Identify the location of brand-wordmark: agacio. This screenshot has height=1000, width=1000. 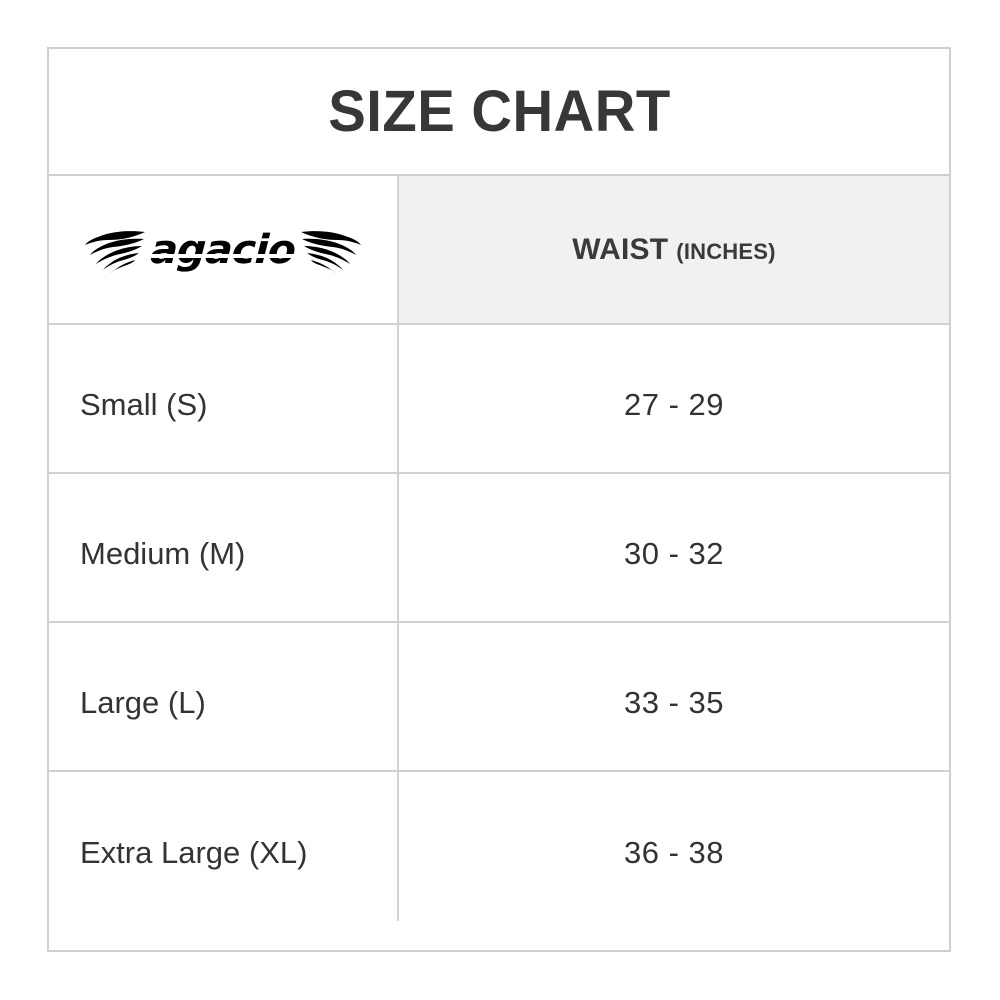
(223, 249).